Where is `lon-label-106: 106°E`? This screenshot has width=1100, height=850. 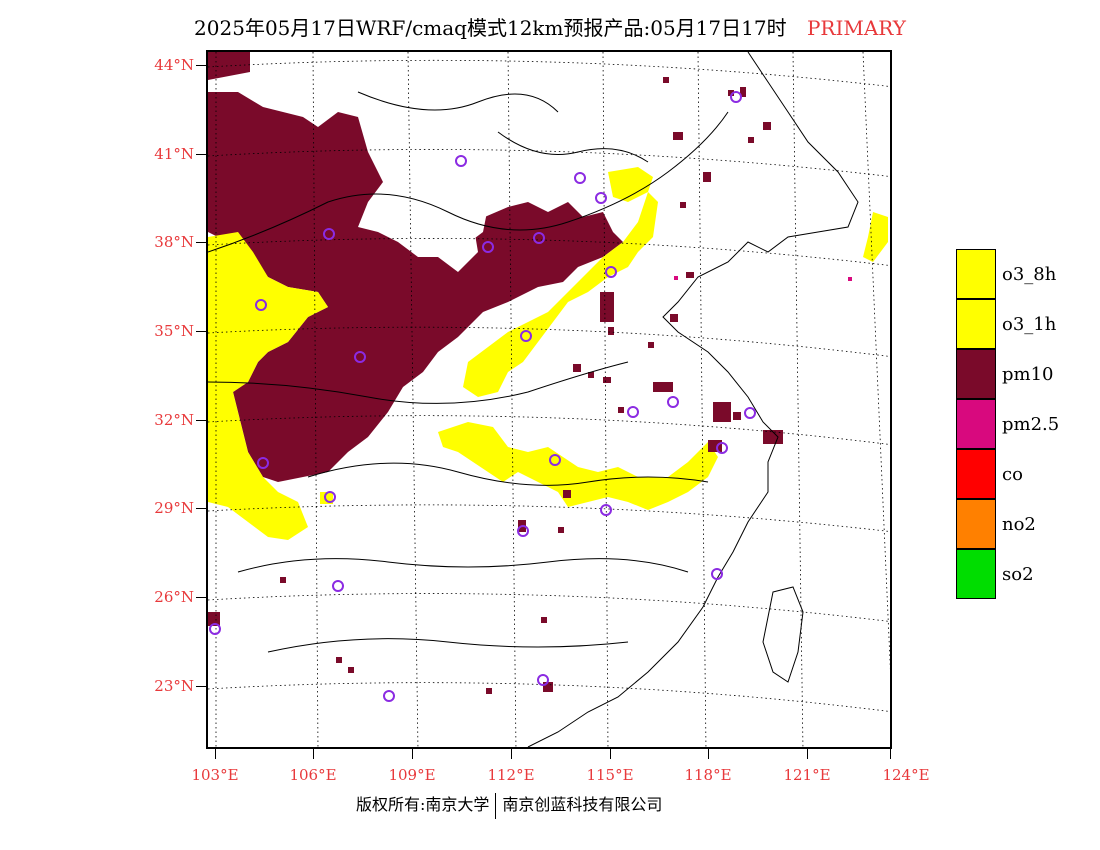
lon-label-106: 106°E is located at coordinates (313, 775).